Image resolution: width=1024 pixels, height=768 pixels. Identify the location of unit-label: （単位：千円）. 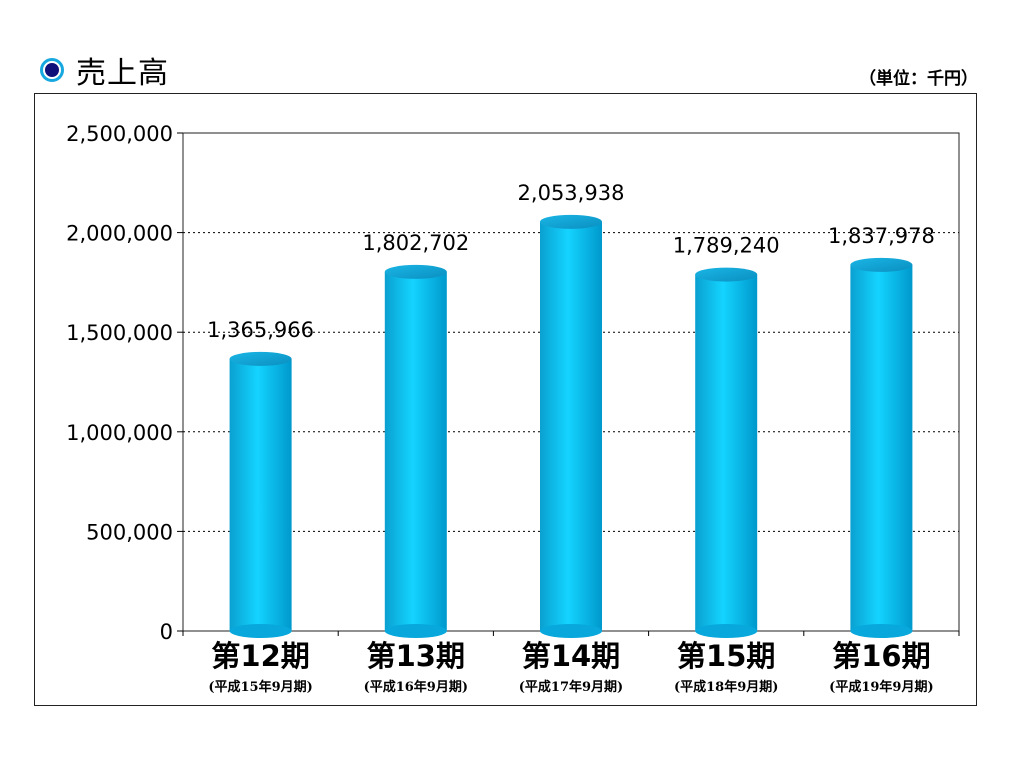
(918, 79).